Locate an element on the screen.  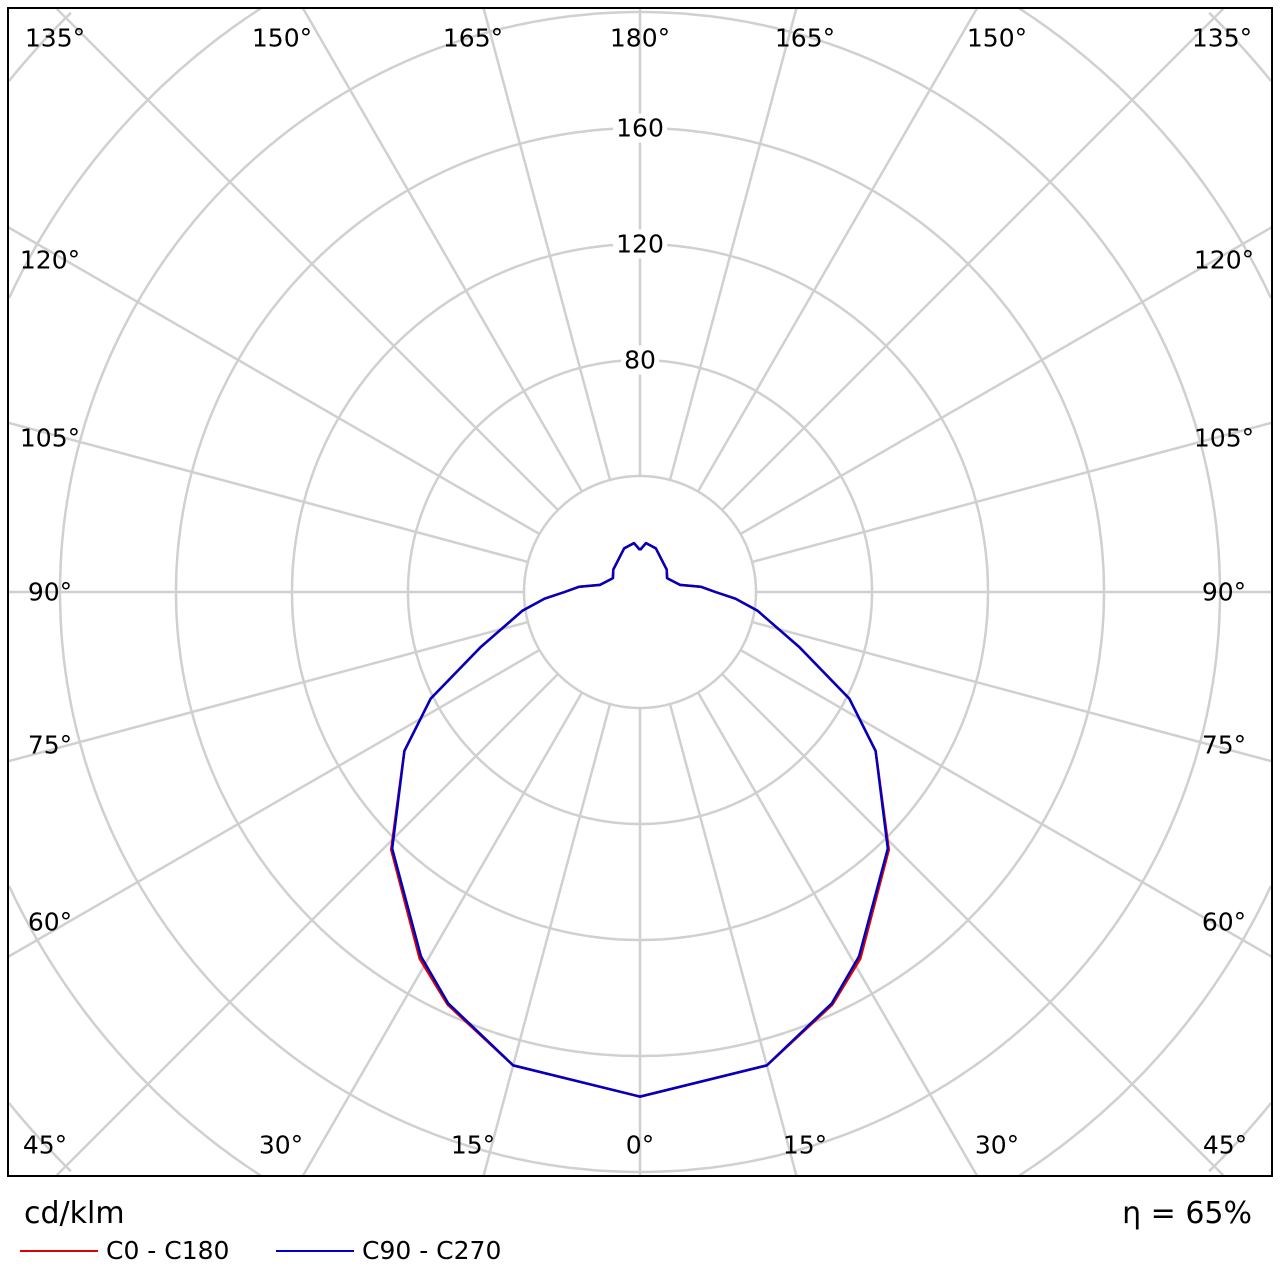
efficiency-label: η = 65% is located at coordinates (1187, 1213).